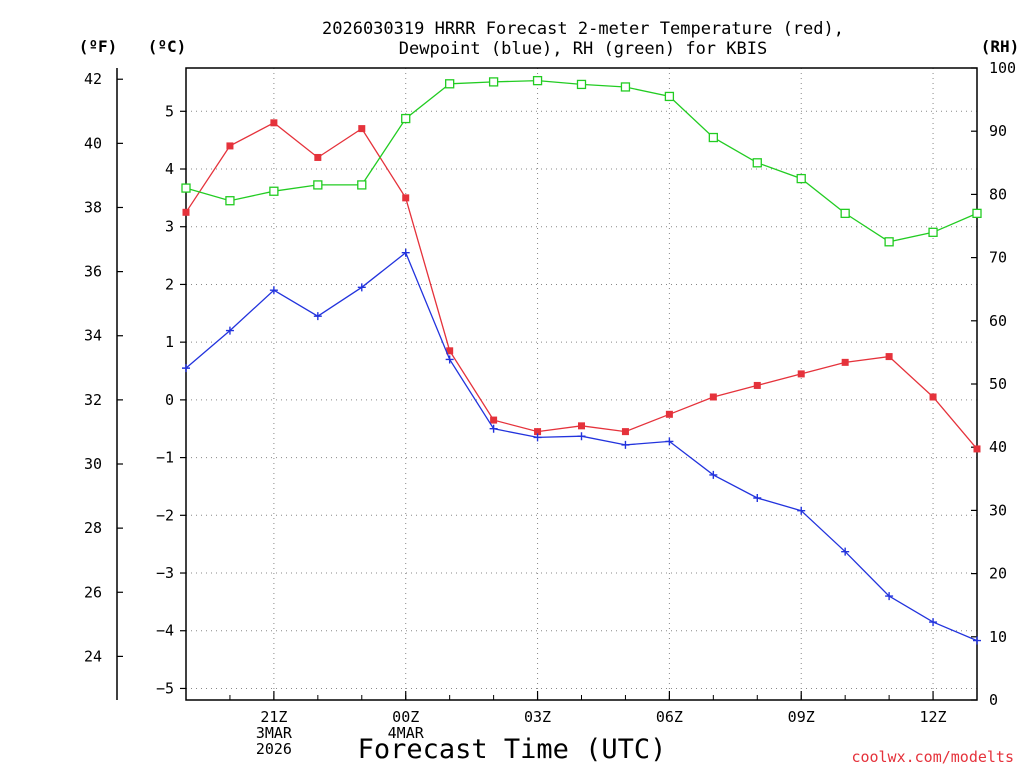  Describe the element at coordinates (998, 321) in the screenshot. I see `rh-tick-label: 60` at that location.